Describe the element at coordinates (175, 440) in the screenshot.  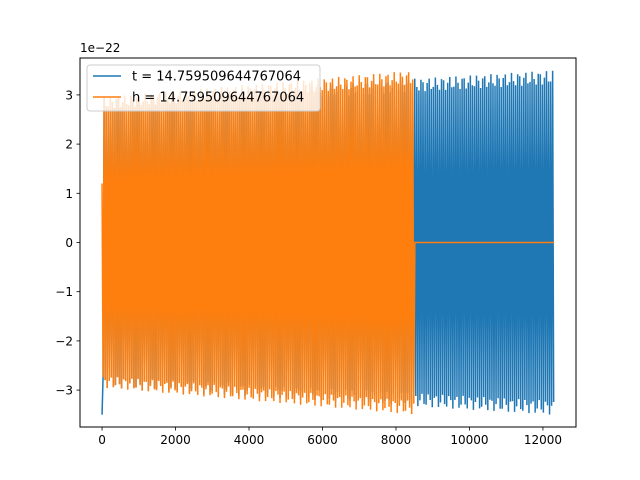
I see `x-tick-label: 2000` at that location.